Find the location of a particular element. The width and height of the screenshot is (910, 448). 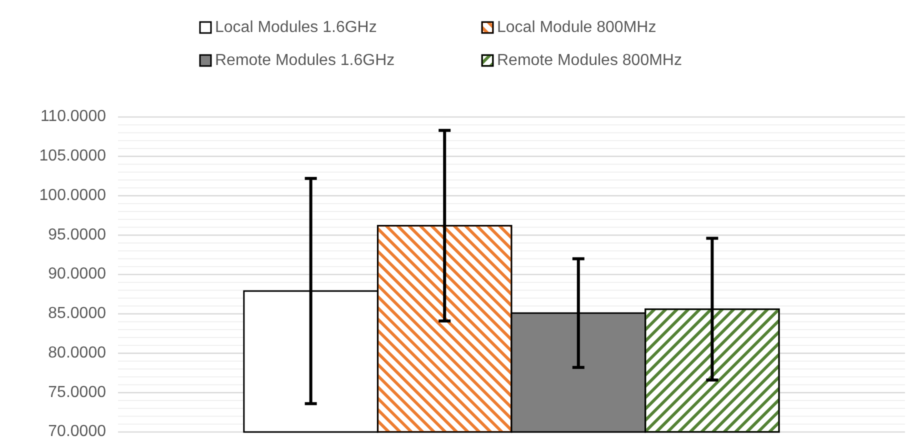

legend-label: Remote Modules 1.6GHz is located at coordinates (305, 61).